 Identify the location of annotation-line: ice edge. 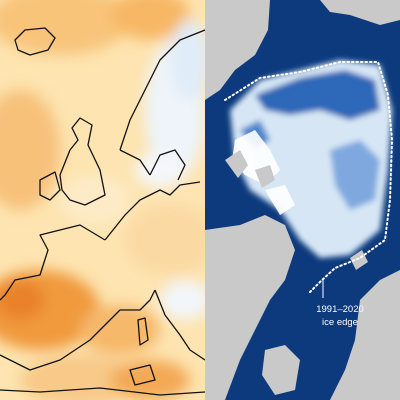
(340, 322).